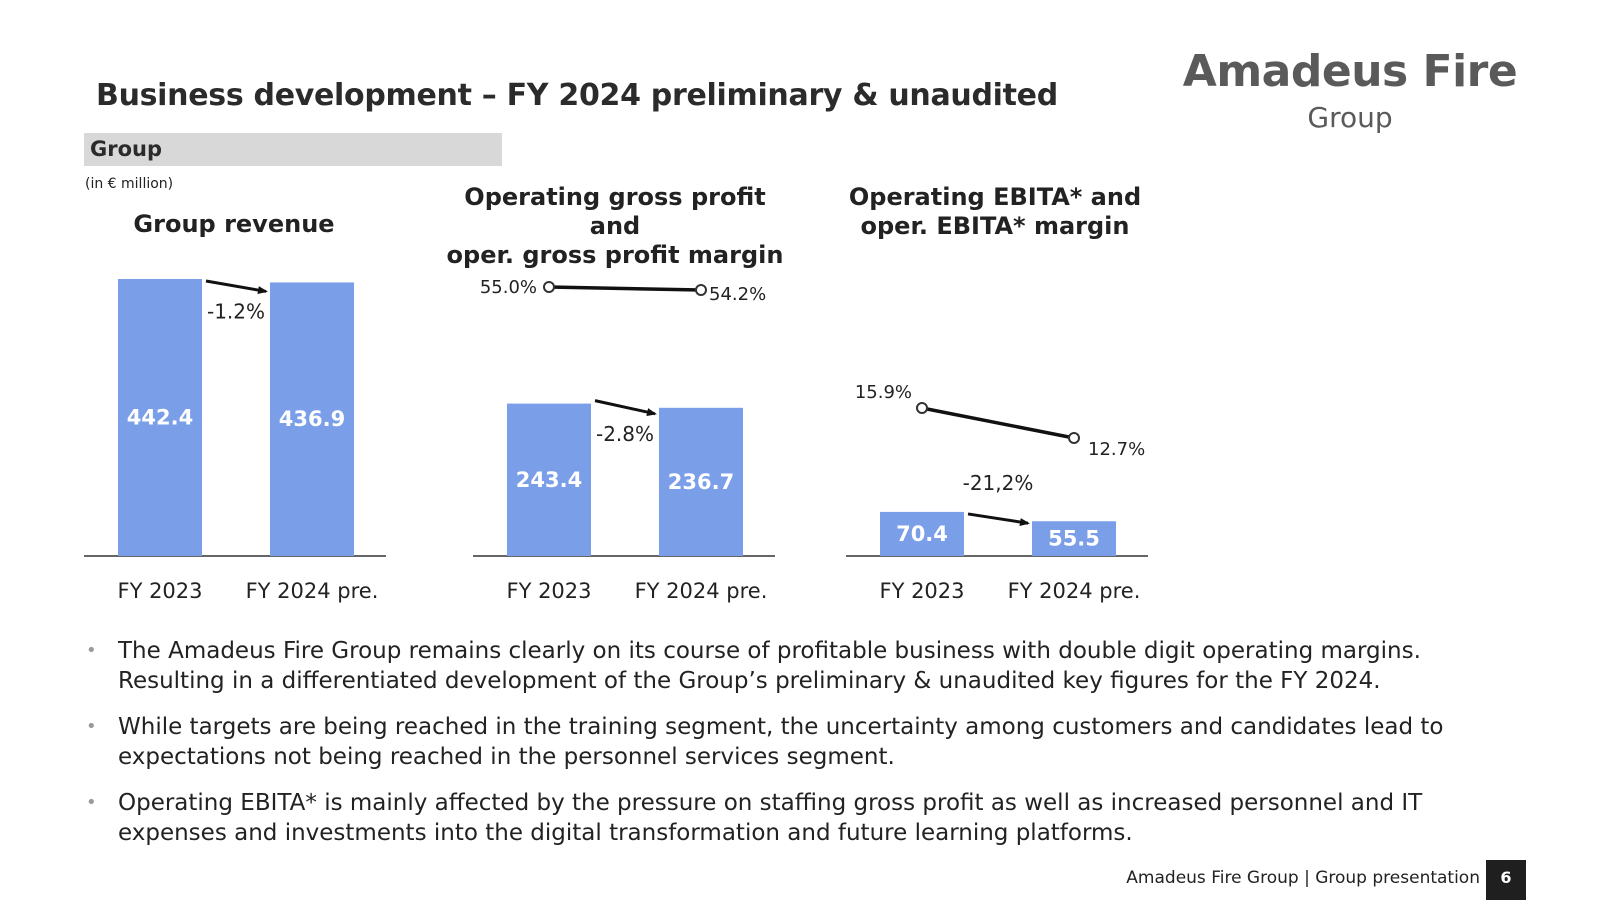 Image resolution: width=1600 pixels, height=900 pixels. What do you see at coordinates (737, 294) in the screenshot?
I see `margin-label: 54.2%` at bounding box center [737, 294].